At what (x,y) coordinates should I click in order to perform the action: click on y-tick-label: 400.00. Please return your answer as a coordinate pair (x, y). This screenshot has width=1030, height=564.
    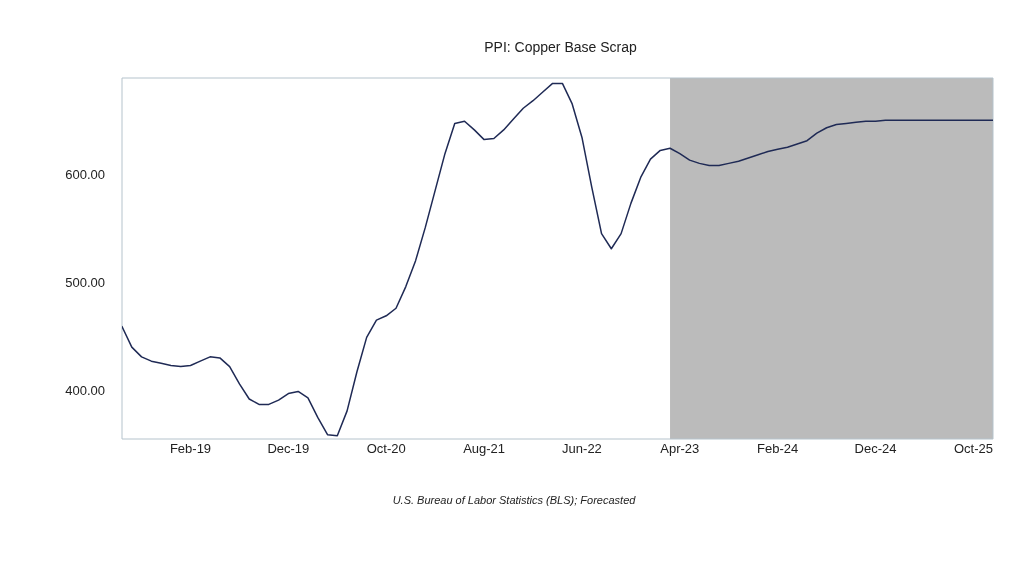
    Looking at the image, I should click on (85, 391).